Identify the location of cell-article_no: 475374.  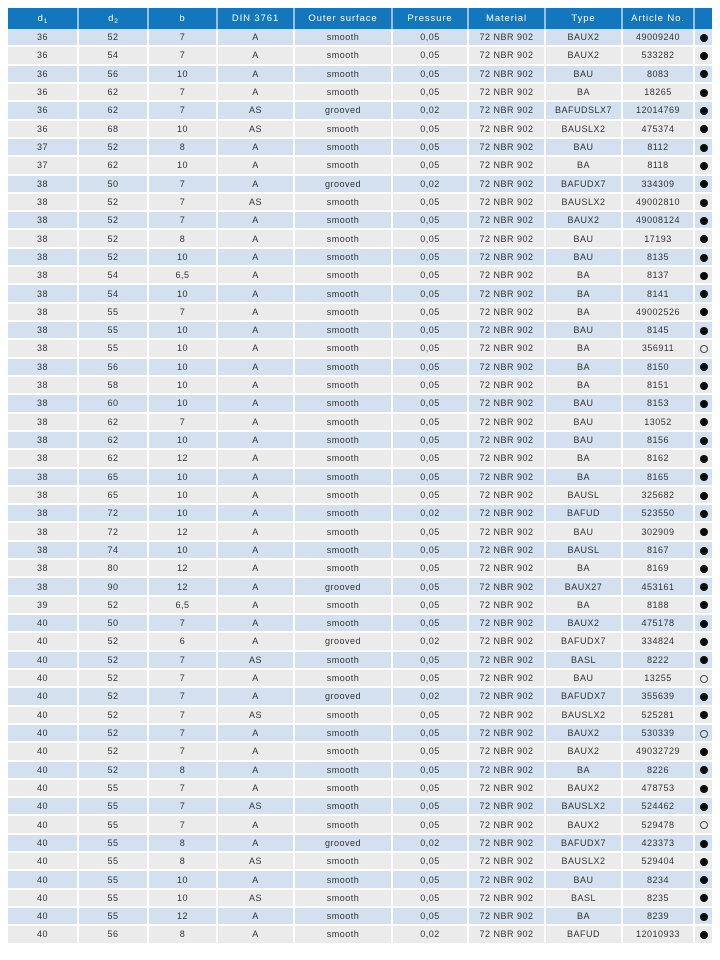
(659, 129).